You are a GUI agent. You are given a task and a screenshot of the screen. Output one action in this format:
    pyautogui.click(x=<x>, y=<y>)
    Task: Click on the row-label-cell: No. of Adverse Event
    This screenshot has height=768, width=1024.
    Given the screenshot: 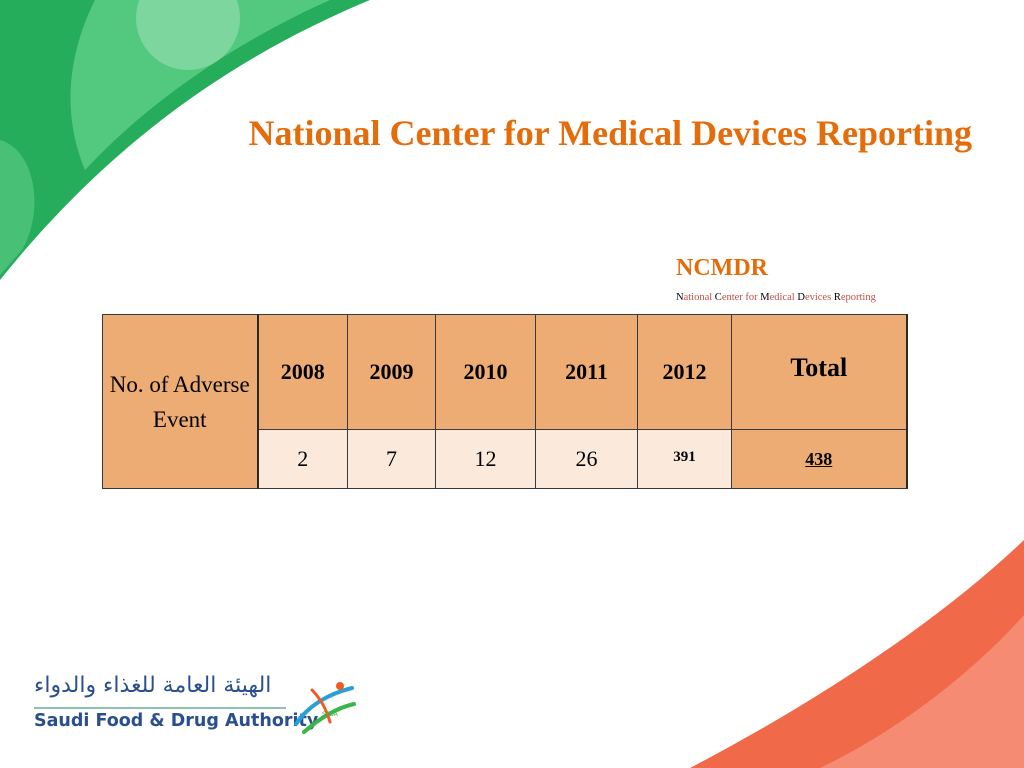 What is the action you would take?
    pyautogui.click(x=180, y=401)
    